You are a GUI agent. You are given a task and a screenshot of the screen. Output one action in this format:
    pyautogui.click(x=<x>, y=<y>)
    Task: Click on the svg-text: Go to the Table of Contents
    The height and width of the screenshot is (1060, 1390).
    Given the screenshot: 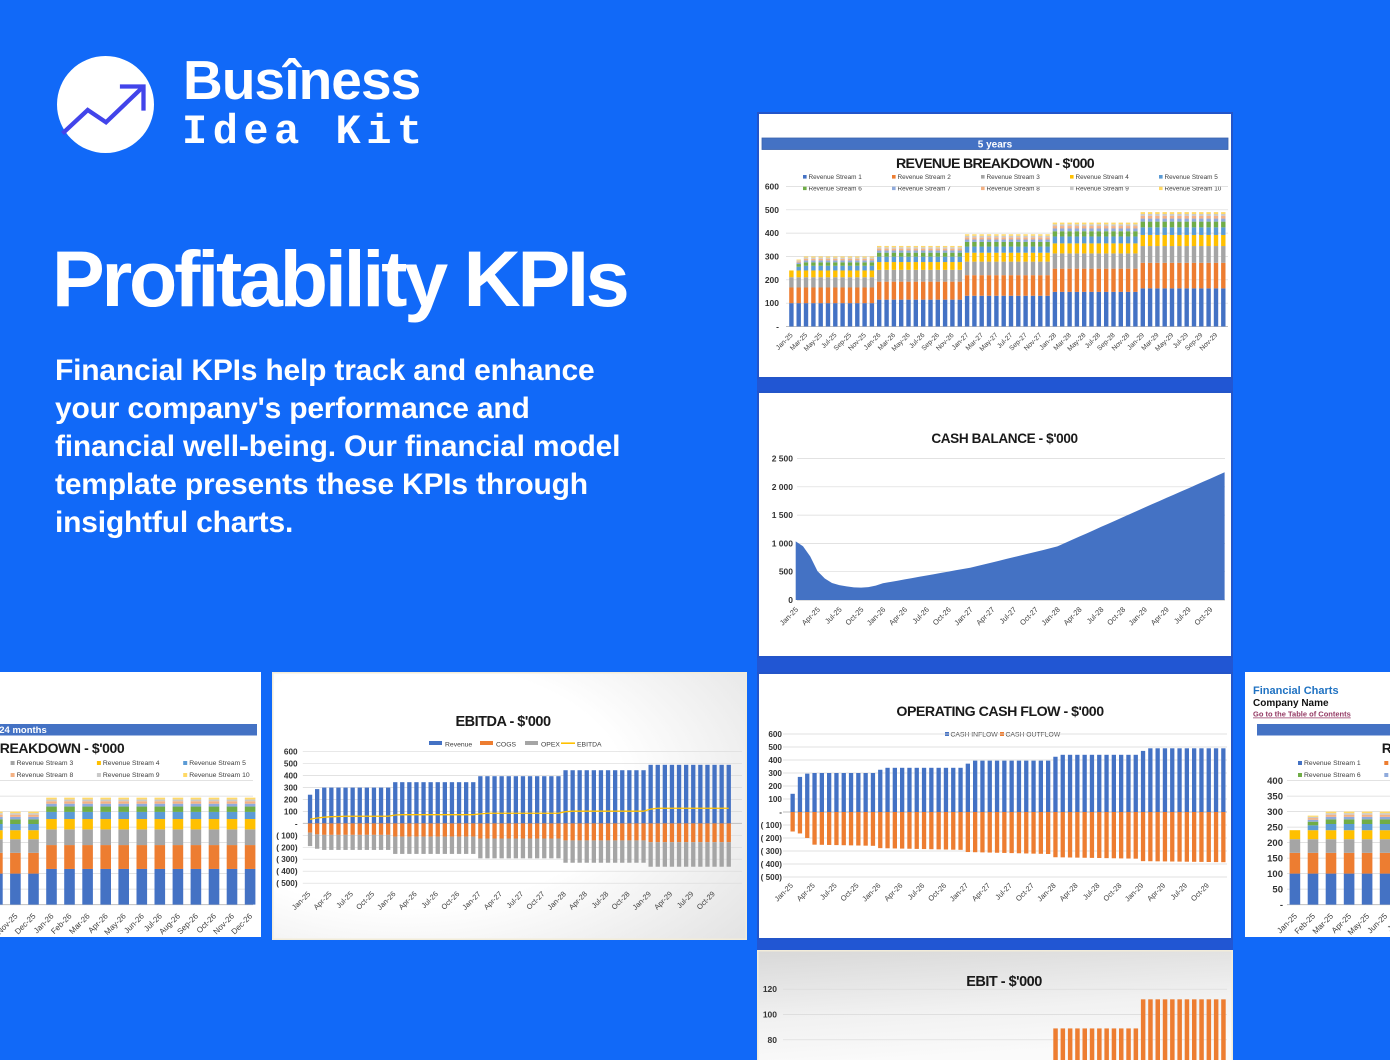 What is the action you would take?
    pyautogui.click(x=1302, y=714)
    